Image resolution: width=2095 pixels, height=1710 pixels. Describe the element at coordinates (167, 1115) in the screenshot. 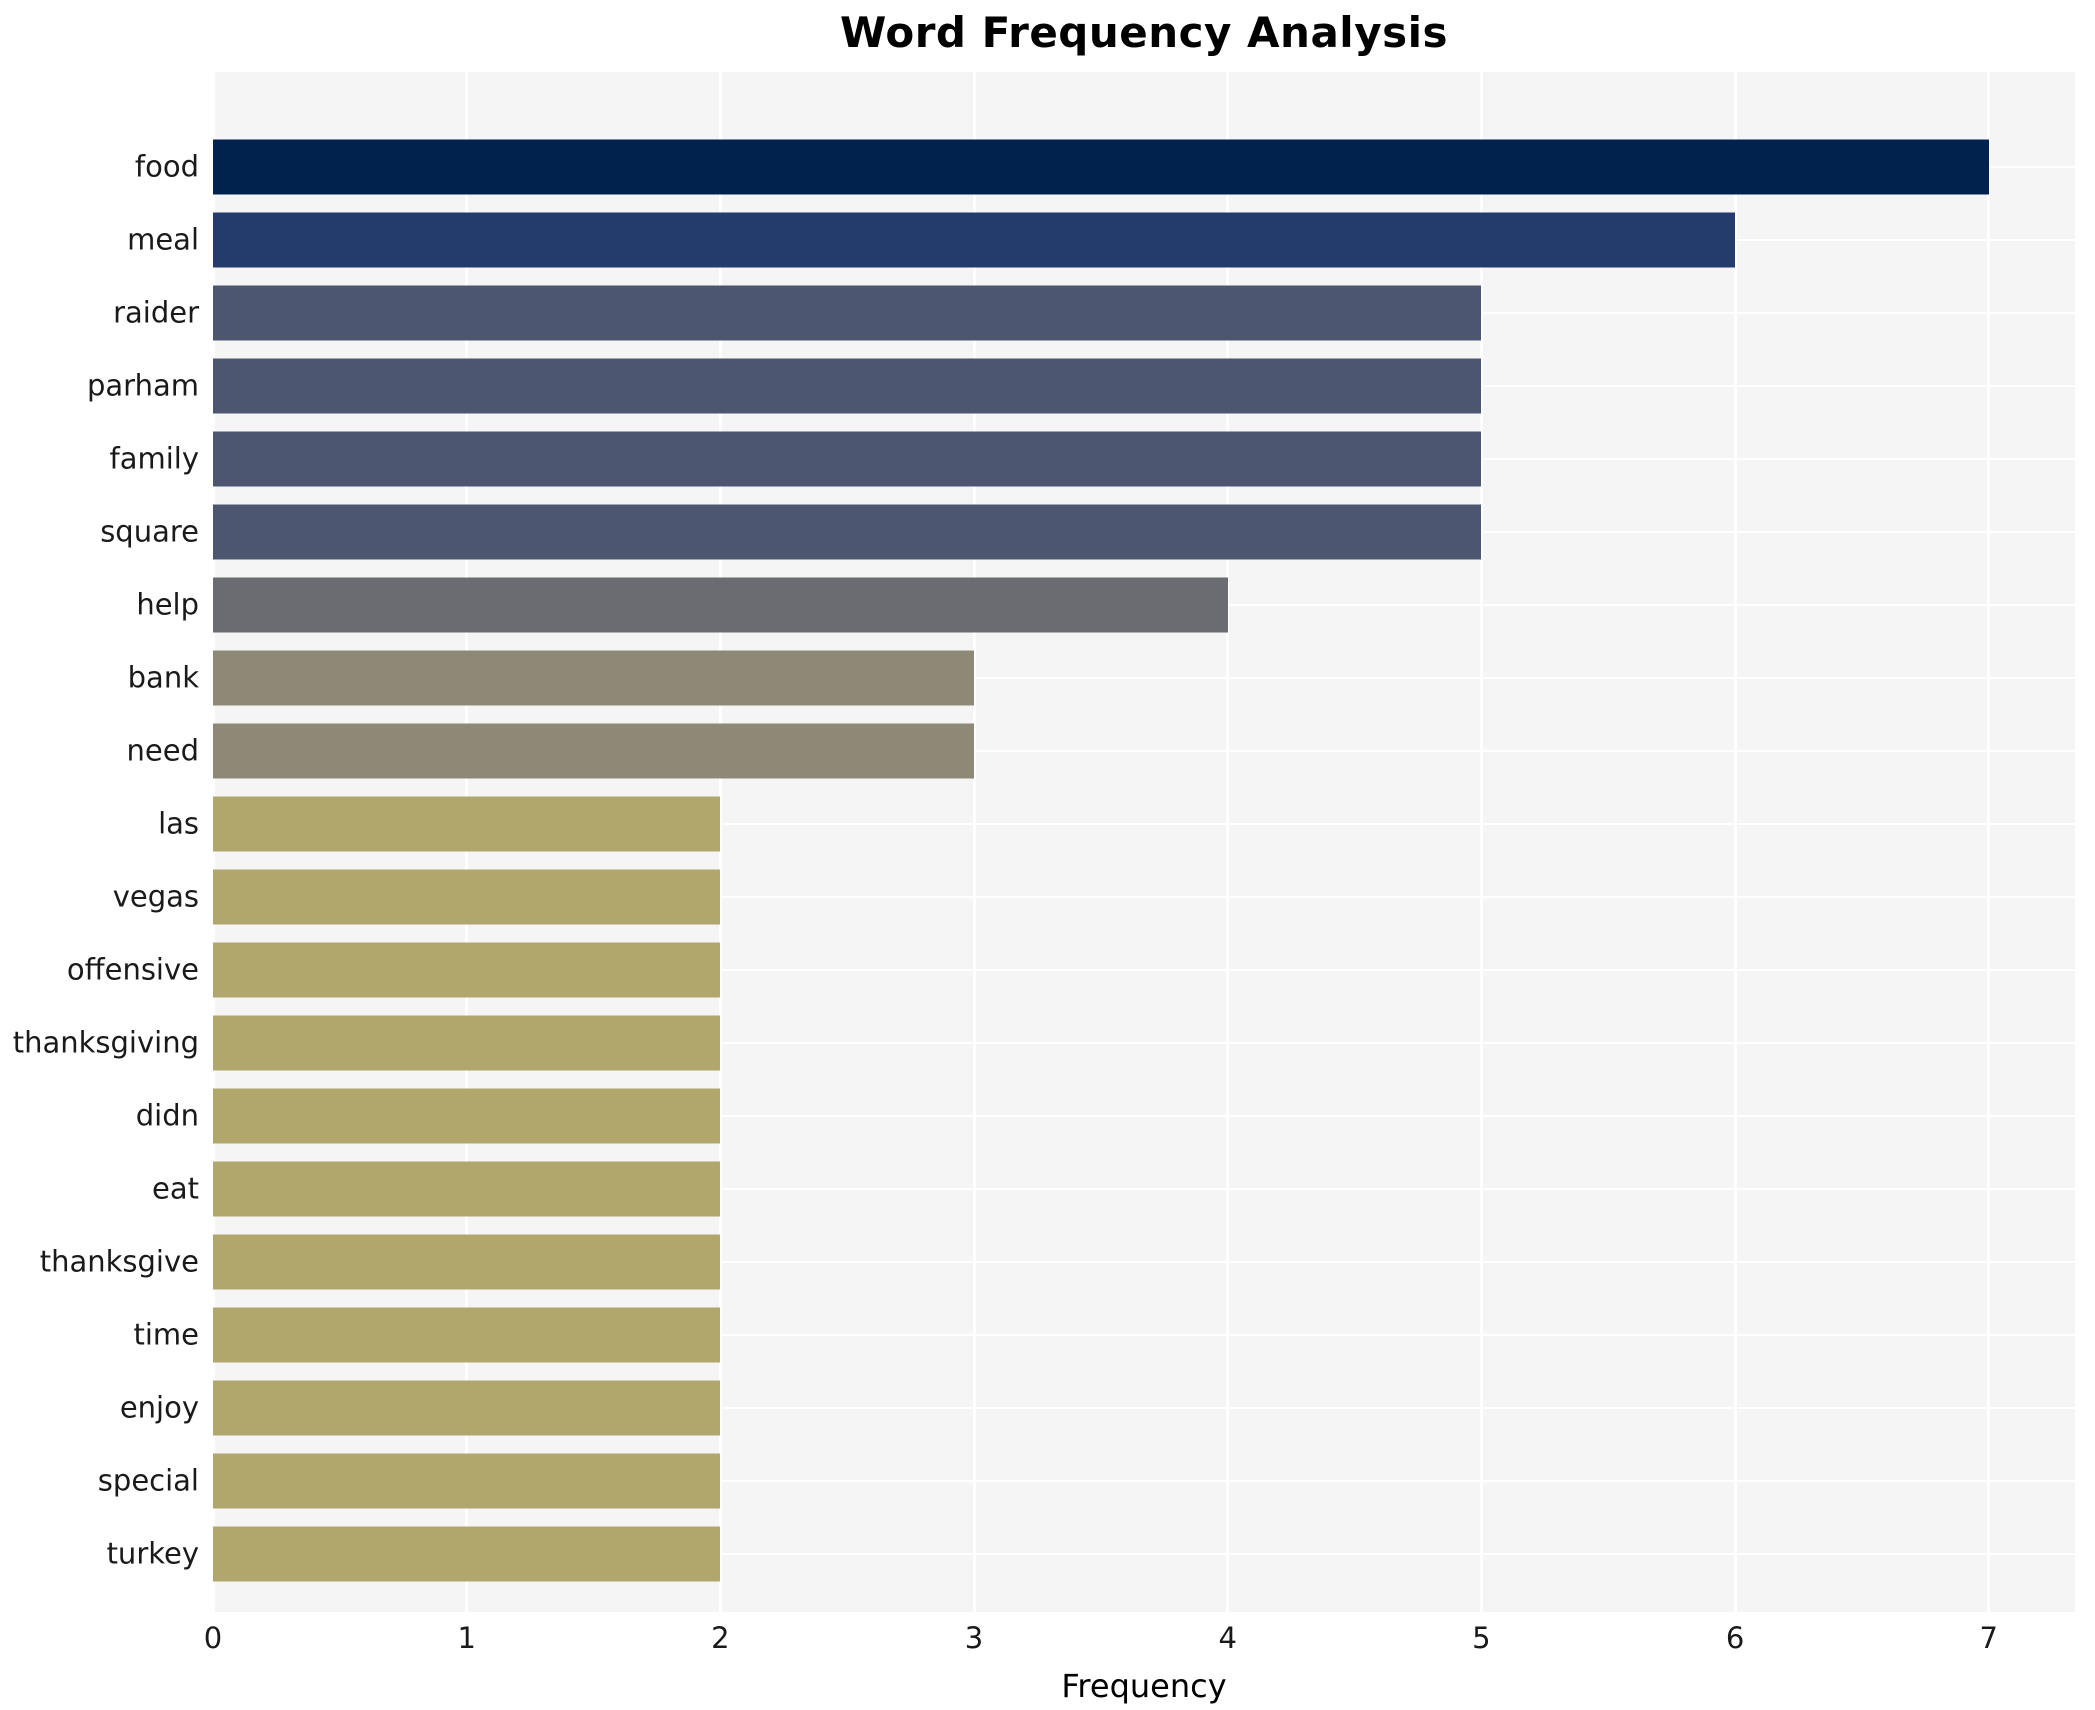

I see `y-tick-label: didn` at that location.